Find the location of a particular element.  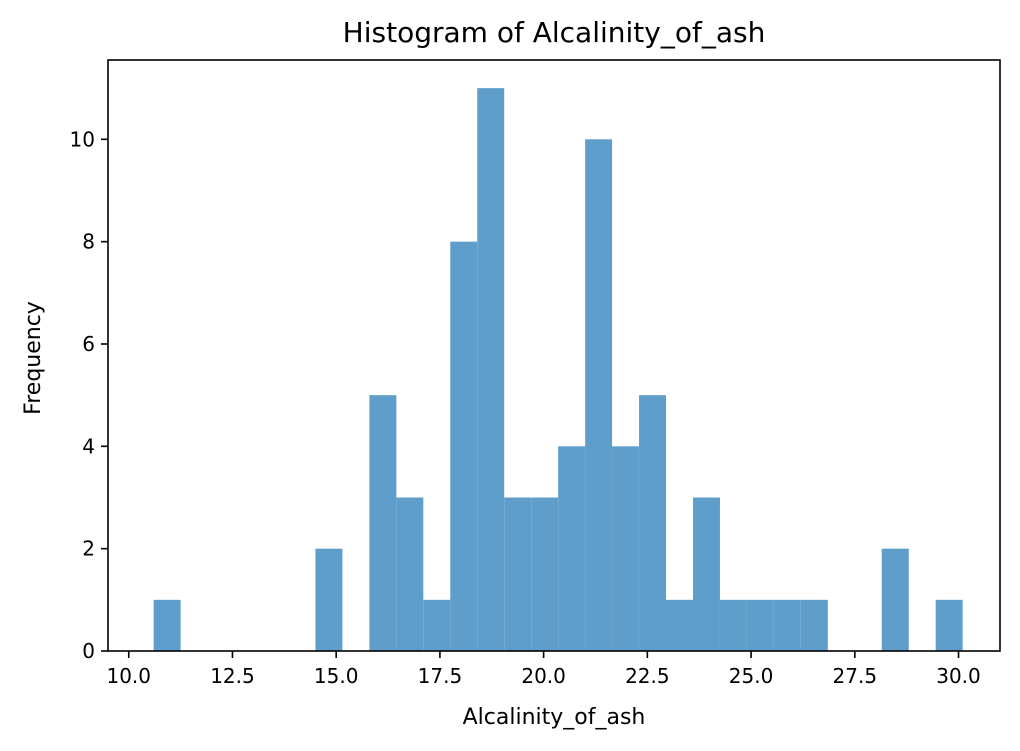

x-tick-label: 12.5 is located at coordinates (232, 676).